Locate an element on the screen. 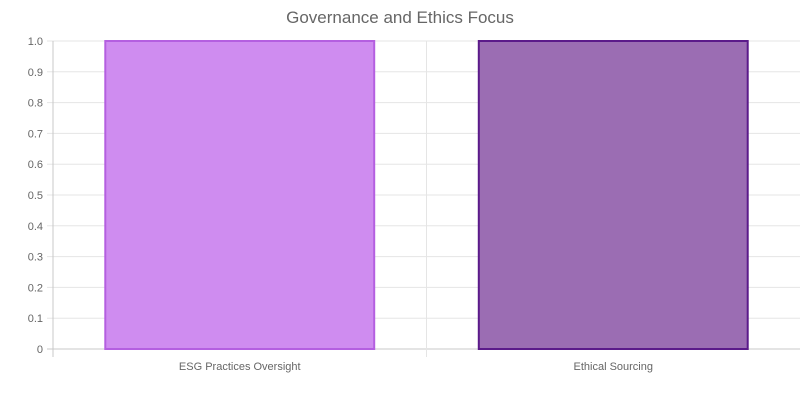  chart-title: Governance and Ethics Focus is located at coordinates (400, 17).